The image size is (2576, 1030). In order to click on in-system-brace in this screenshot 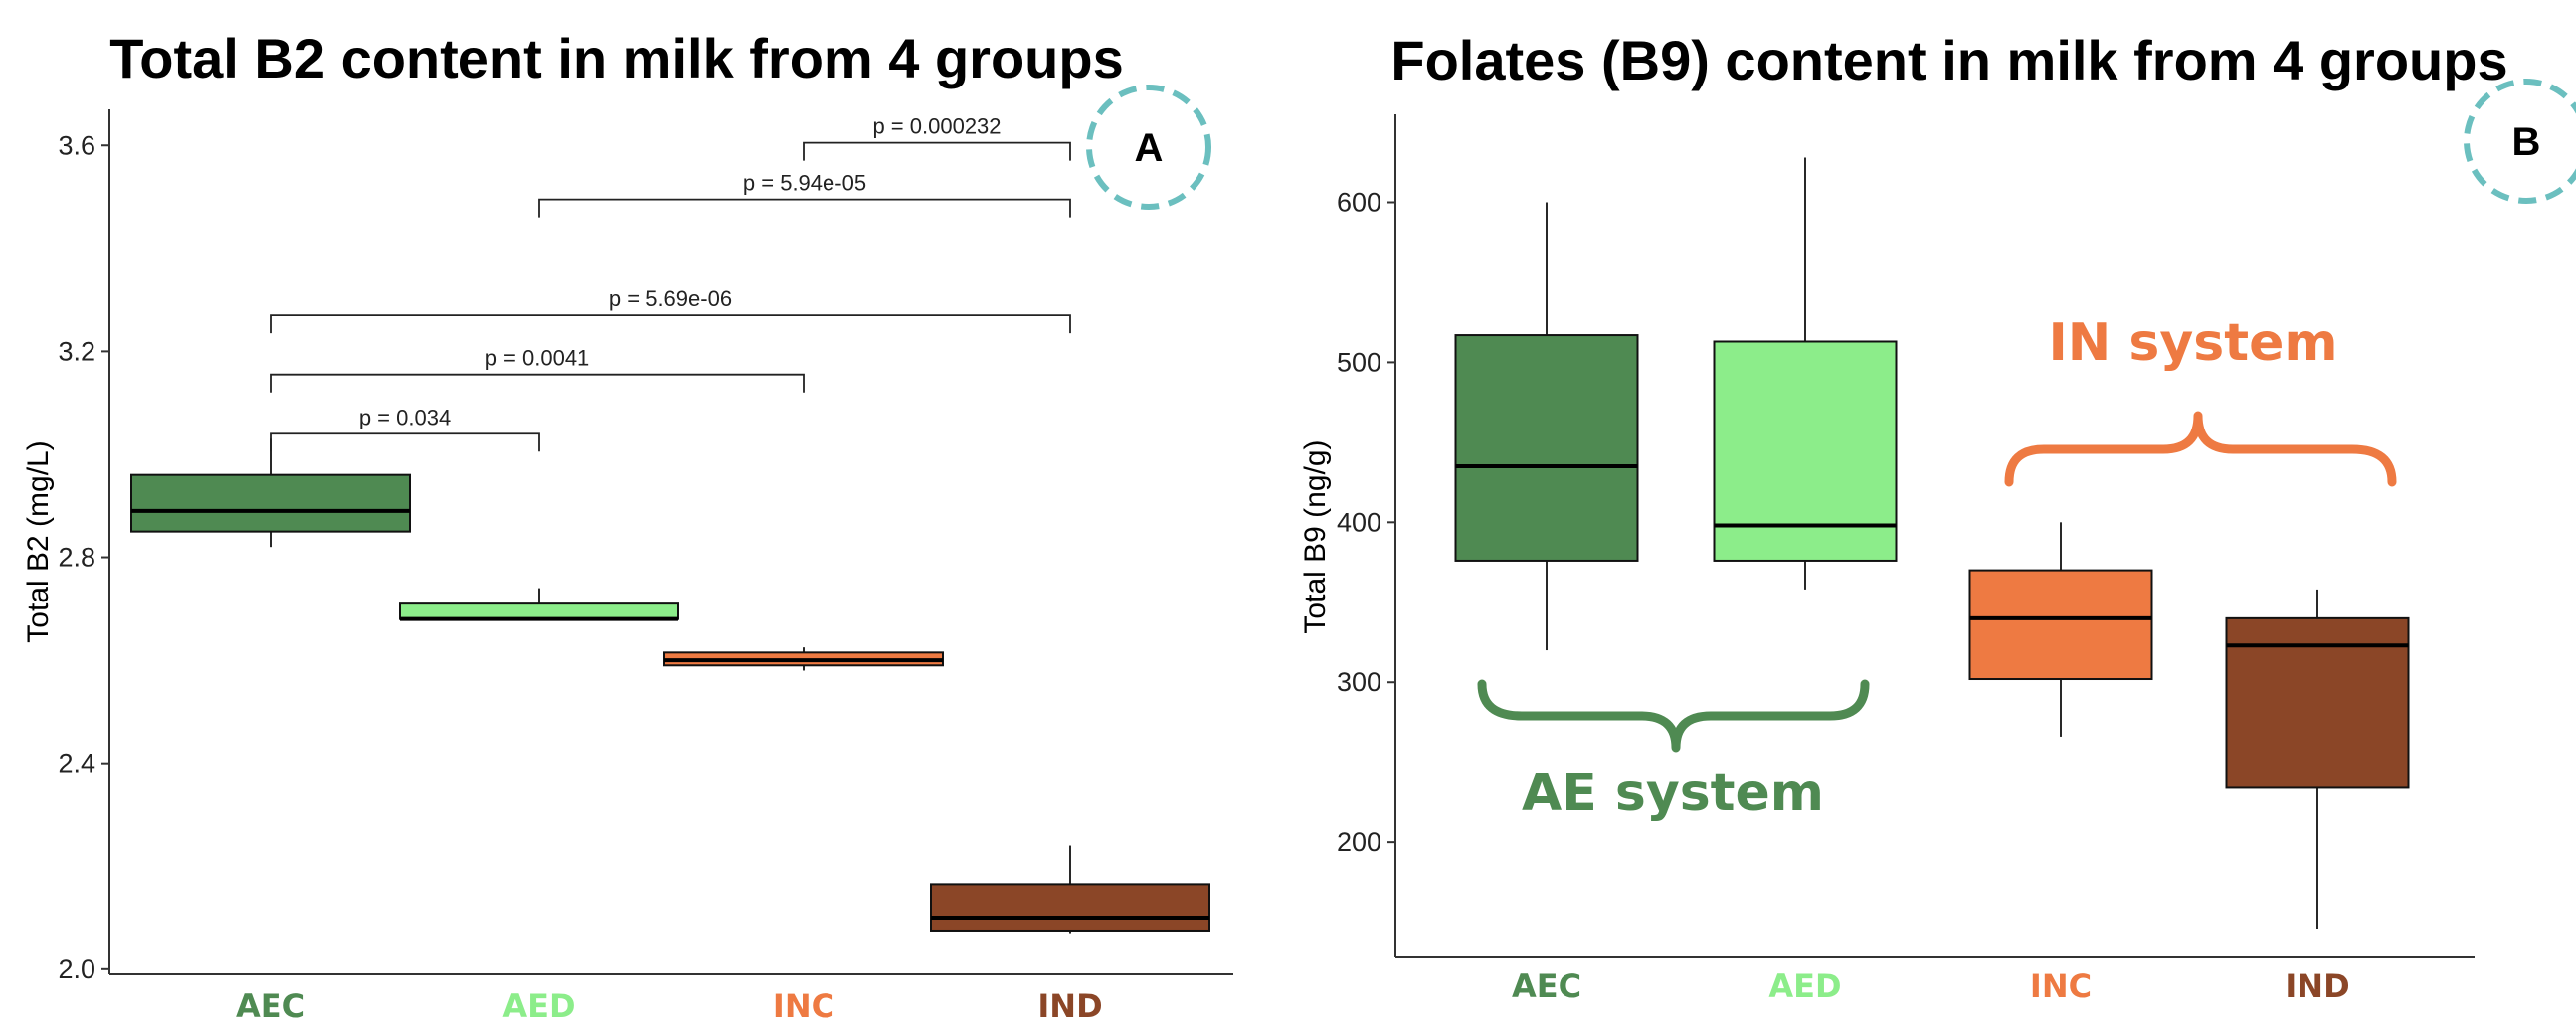, I will do `click(2200, 449)`.